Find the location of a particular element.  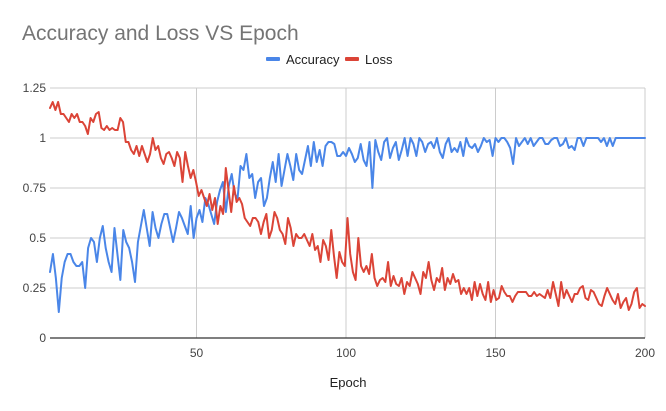

x-tick-label: 150 is located at coordinates (495, 353).